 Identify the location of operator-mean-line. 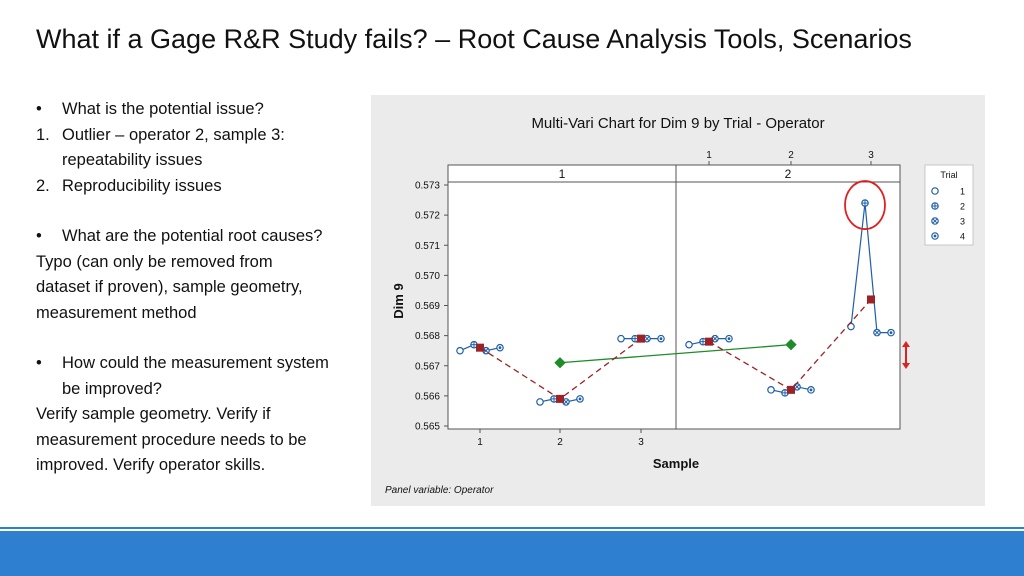
(675, 354).